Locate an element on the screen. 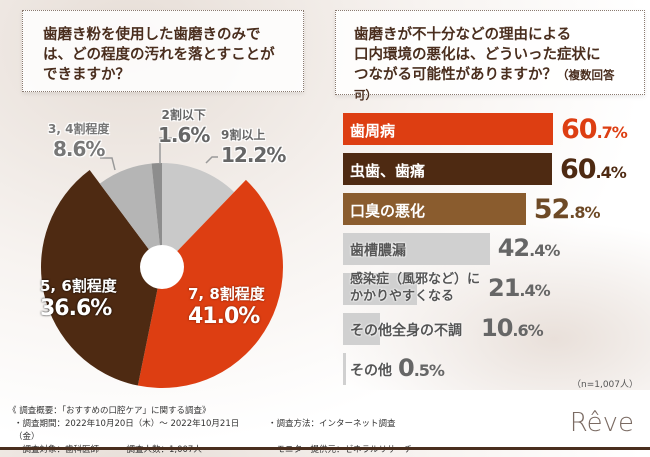 The image size is (650, 457). pie-center-hole is located at coordinates (162, 267).